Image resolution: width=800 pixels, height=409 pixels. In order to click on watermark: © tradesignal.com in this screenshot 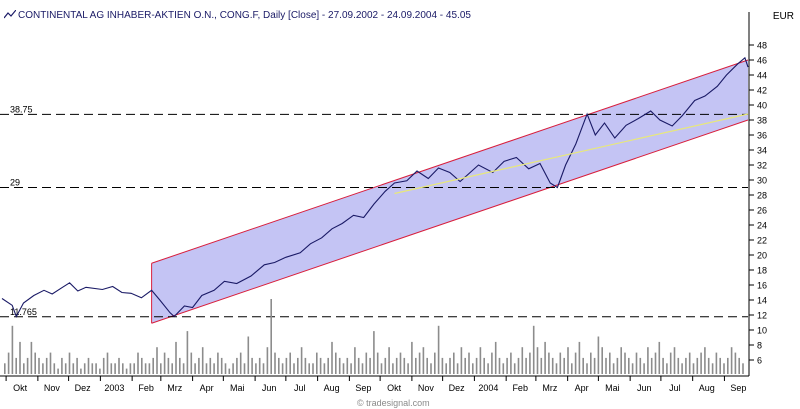, I will do `click(393, 403)`.